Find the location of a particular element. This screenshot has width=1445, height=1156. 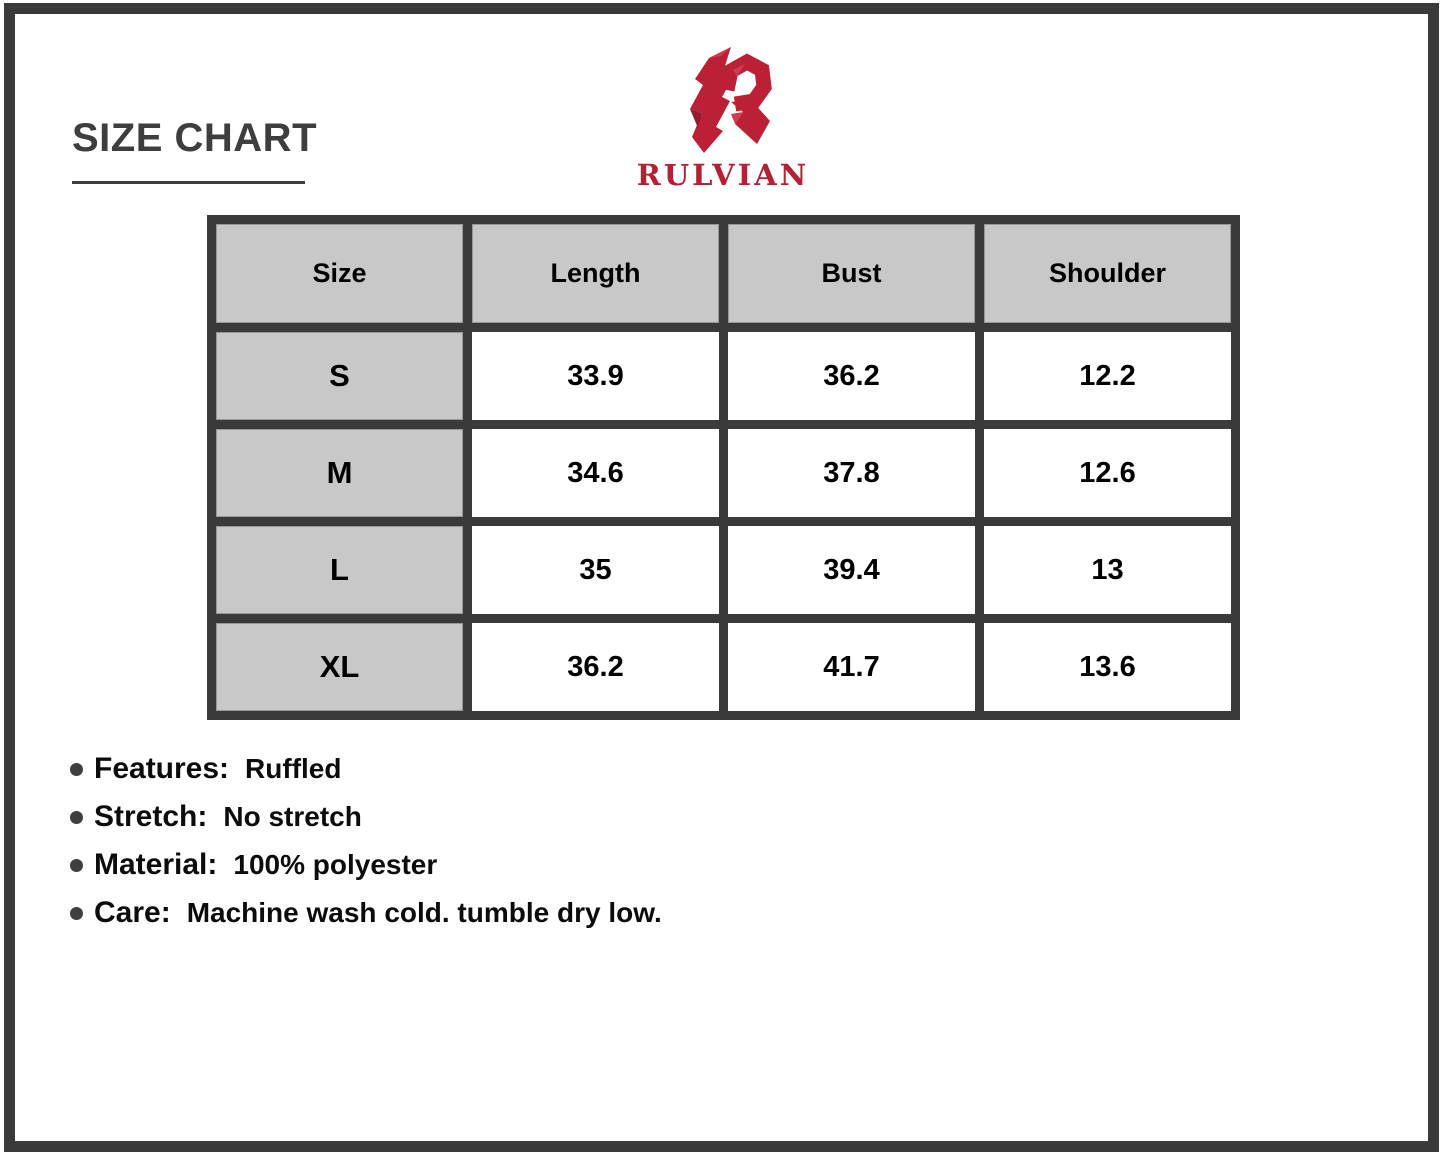

shoulder-cell: 13.6 is located at coordinates (1107, 667).